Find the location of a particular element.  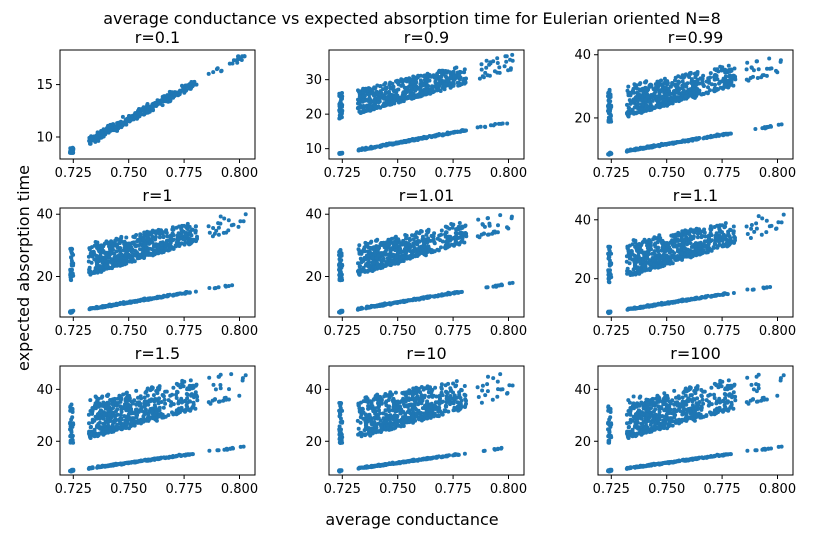

axes-frame is located at coordinates (426, 104).